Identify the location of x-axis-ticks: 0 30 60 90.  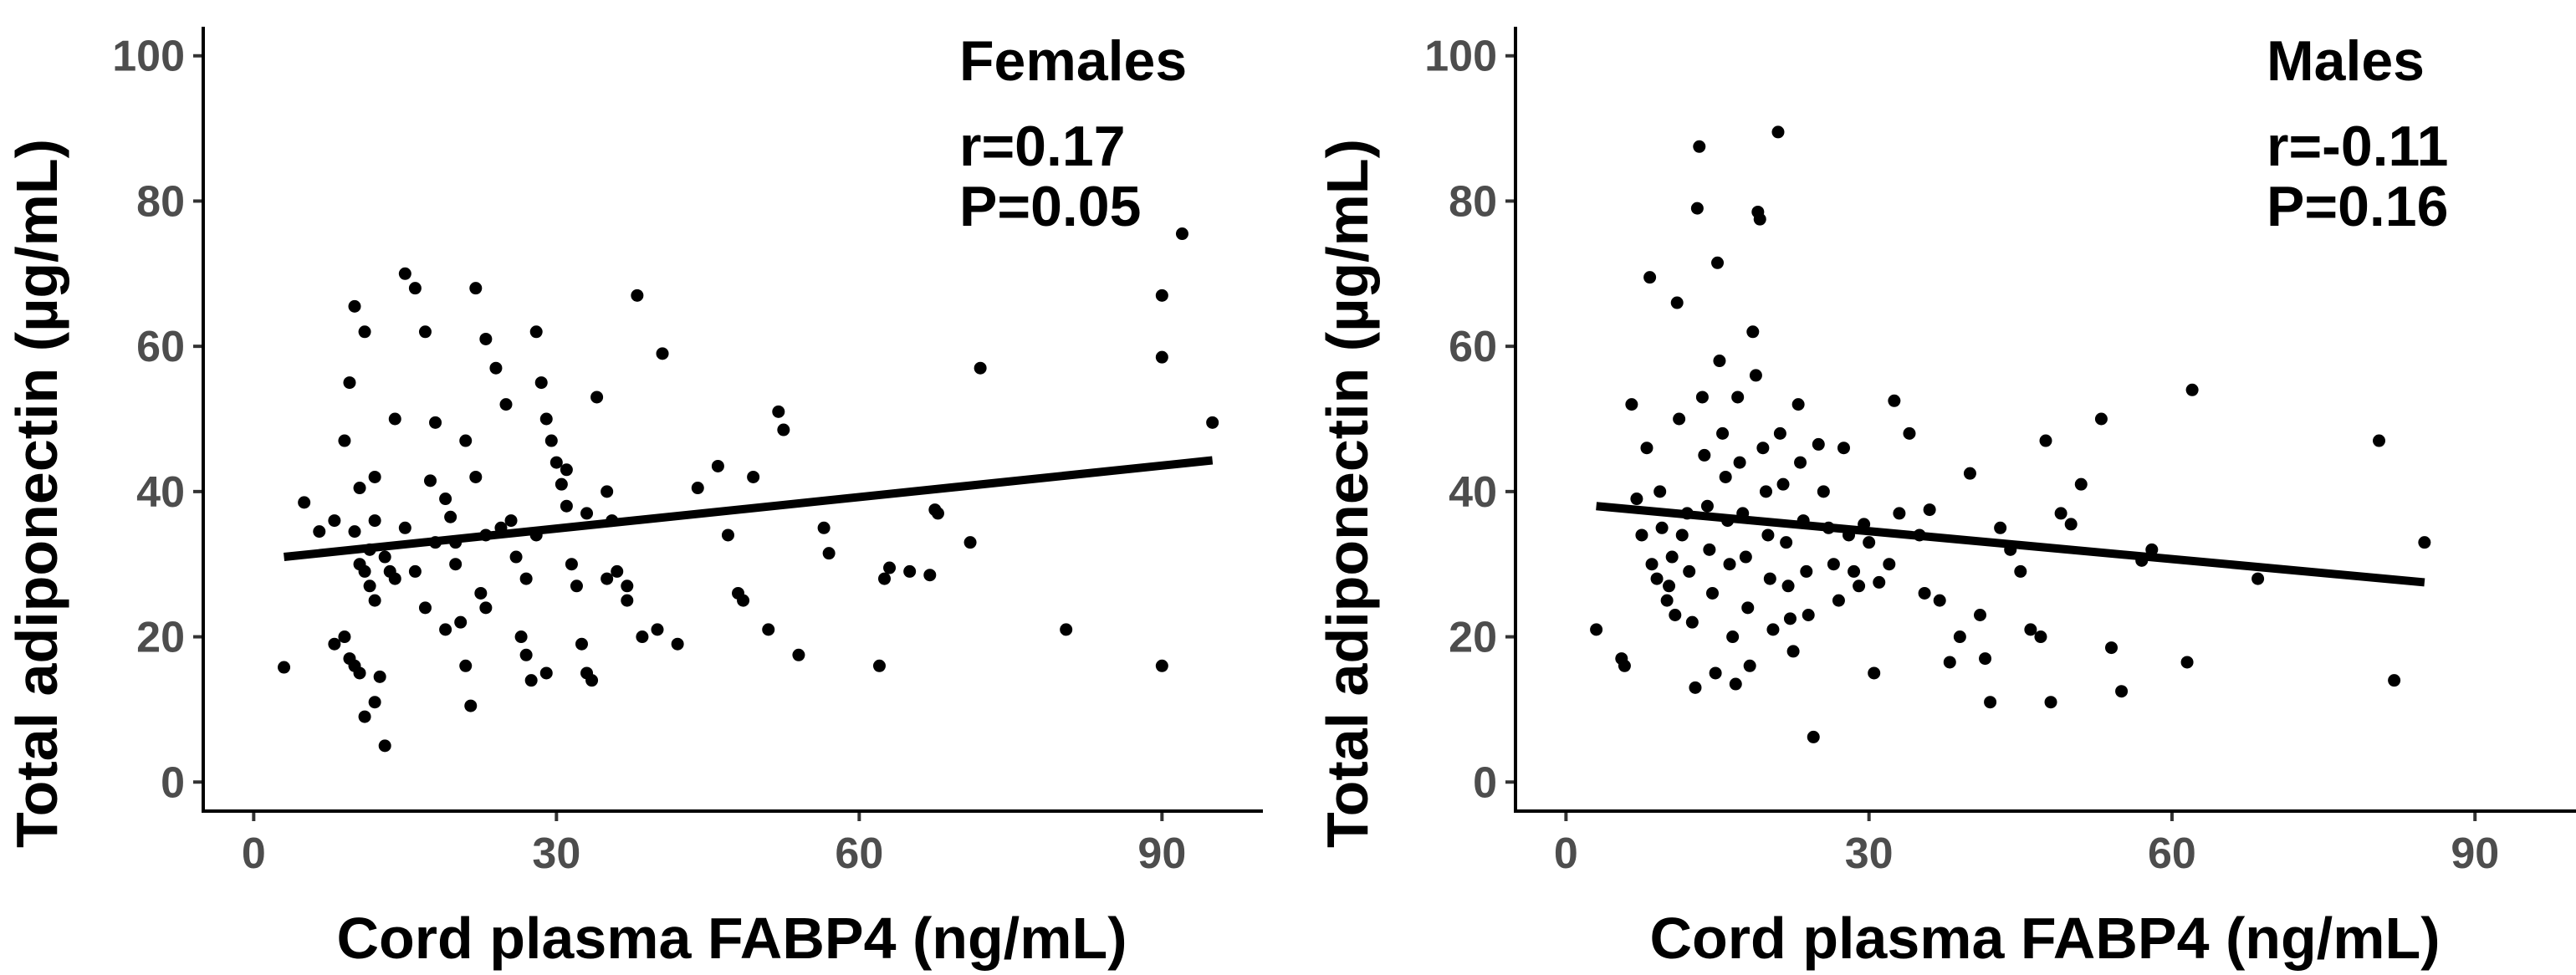
(2026, 844).